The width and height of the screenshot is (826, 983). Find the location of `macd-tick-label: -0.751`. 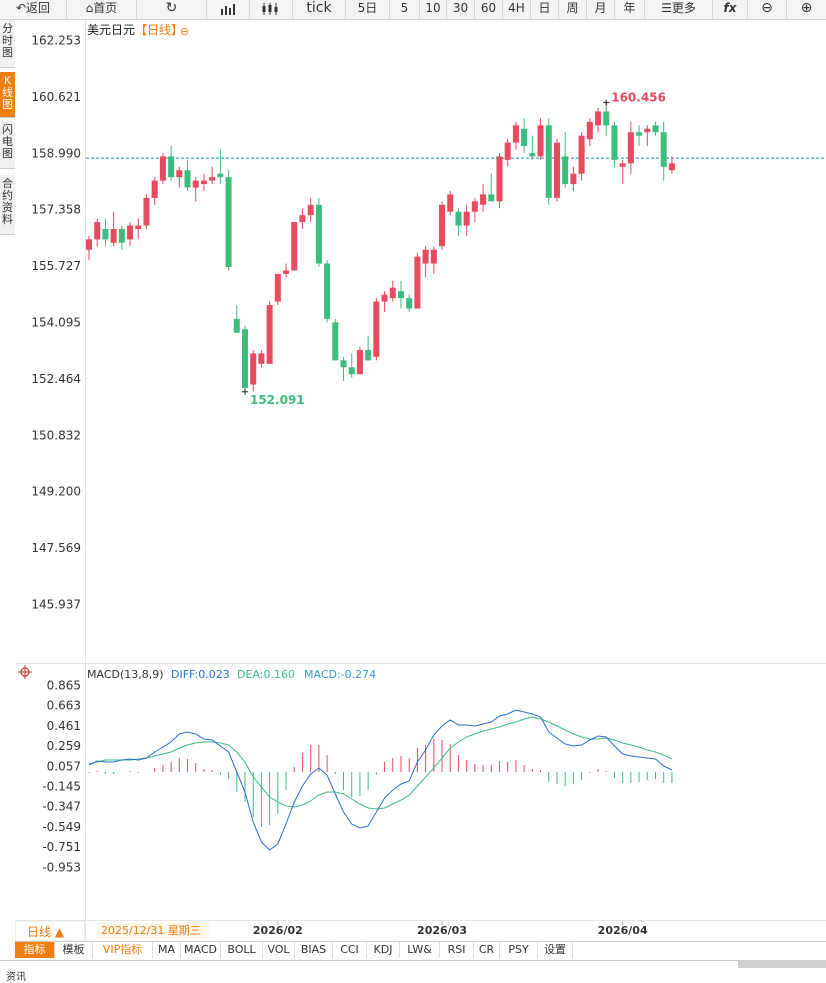

macd-tick-label: -0.751 is located at coordinates (61, 847).